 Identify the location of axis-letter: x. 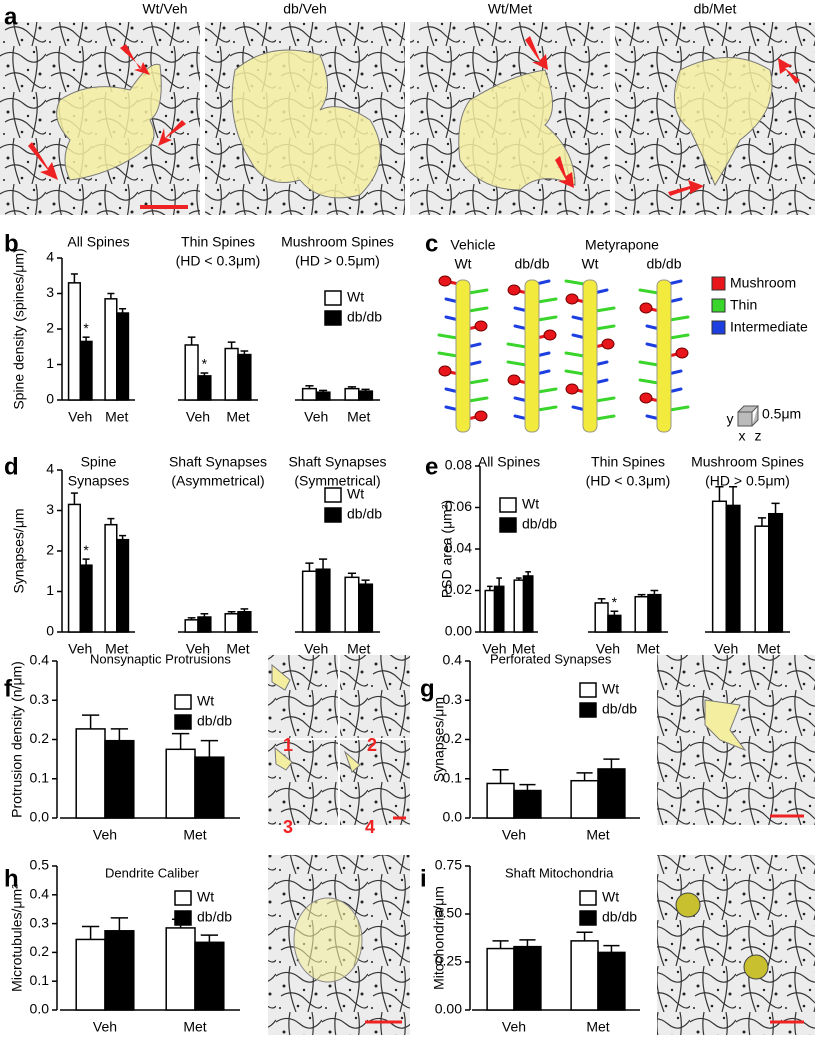
(742, 436).